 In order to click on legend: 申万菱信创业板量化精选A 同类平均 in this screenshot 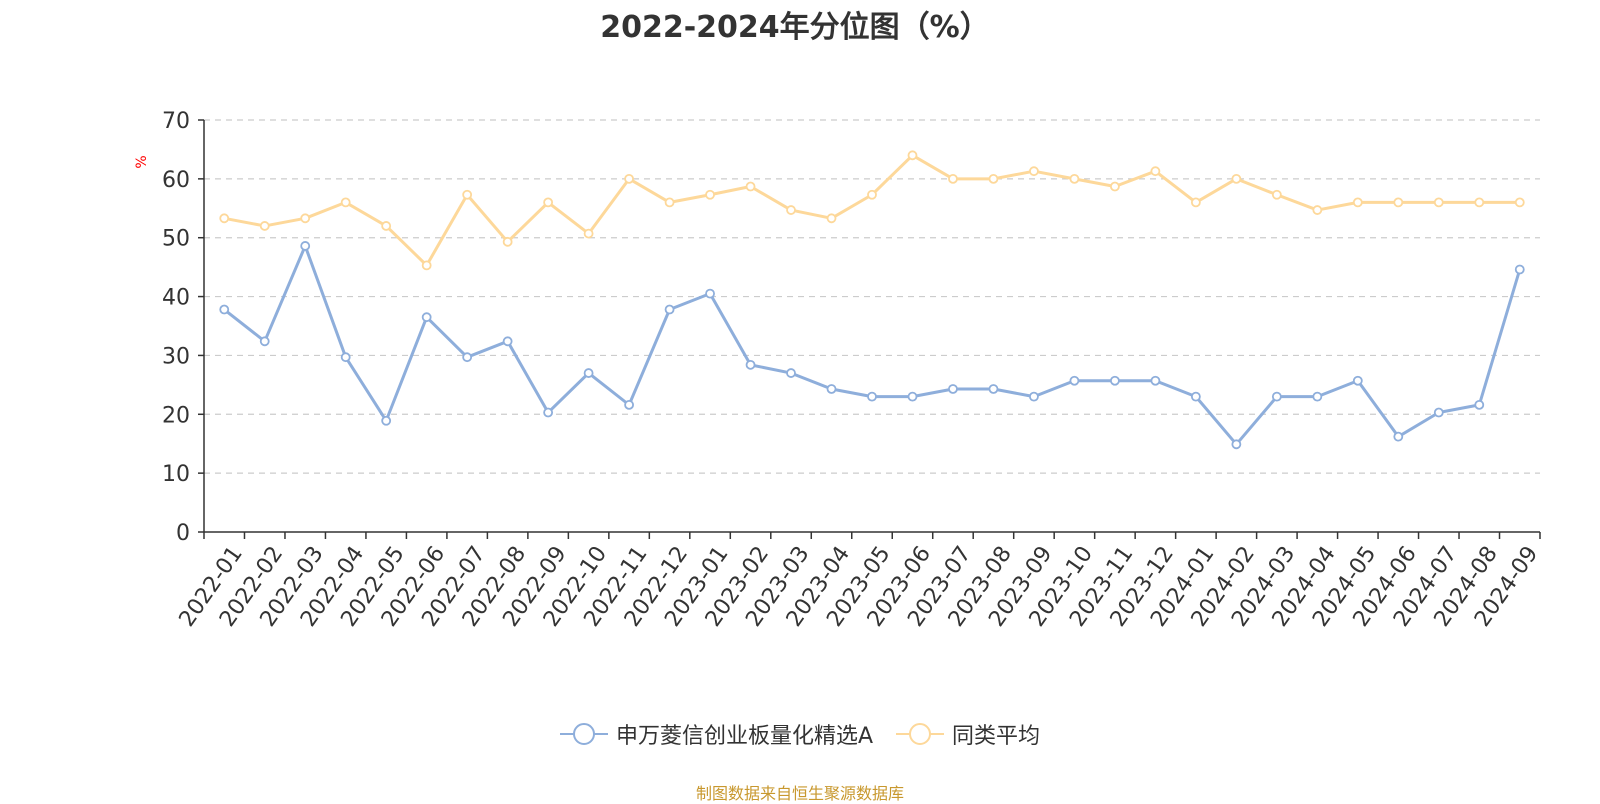, I will do `click(800, 735)`.